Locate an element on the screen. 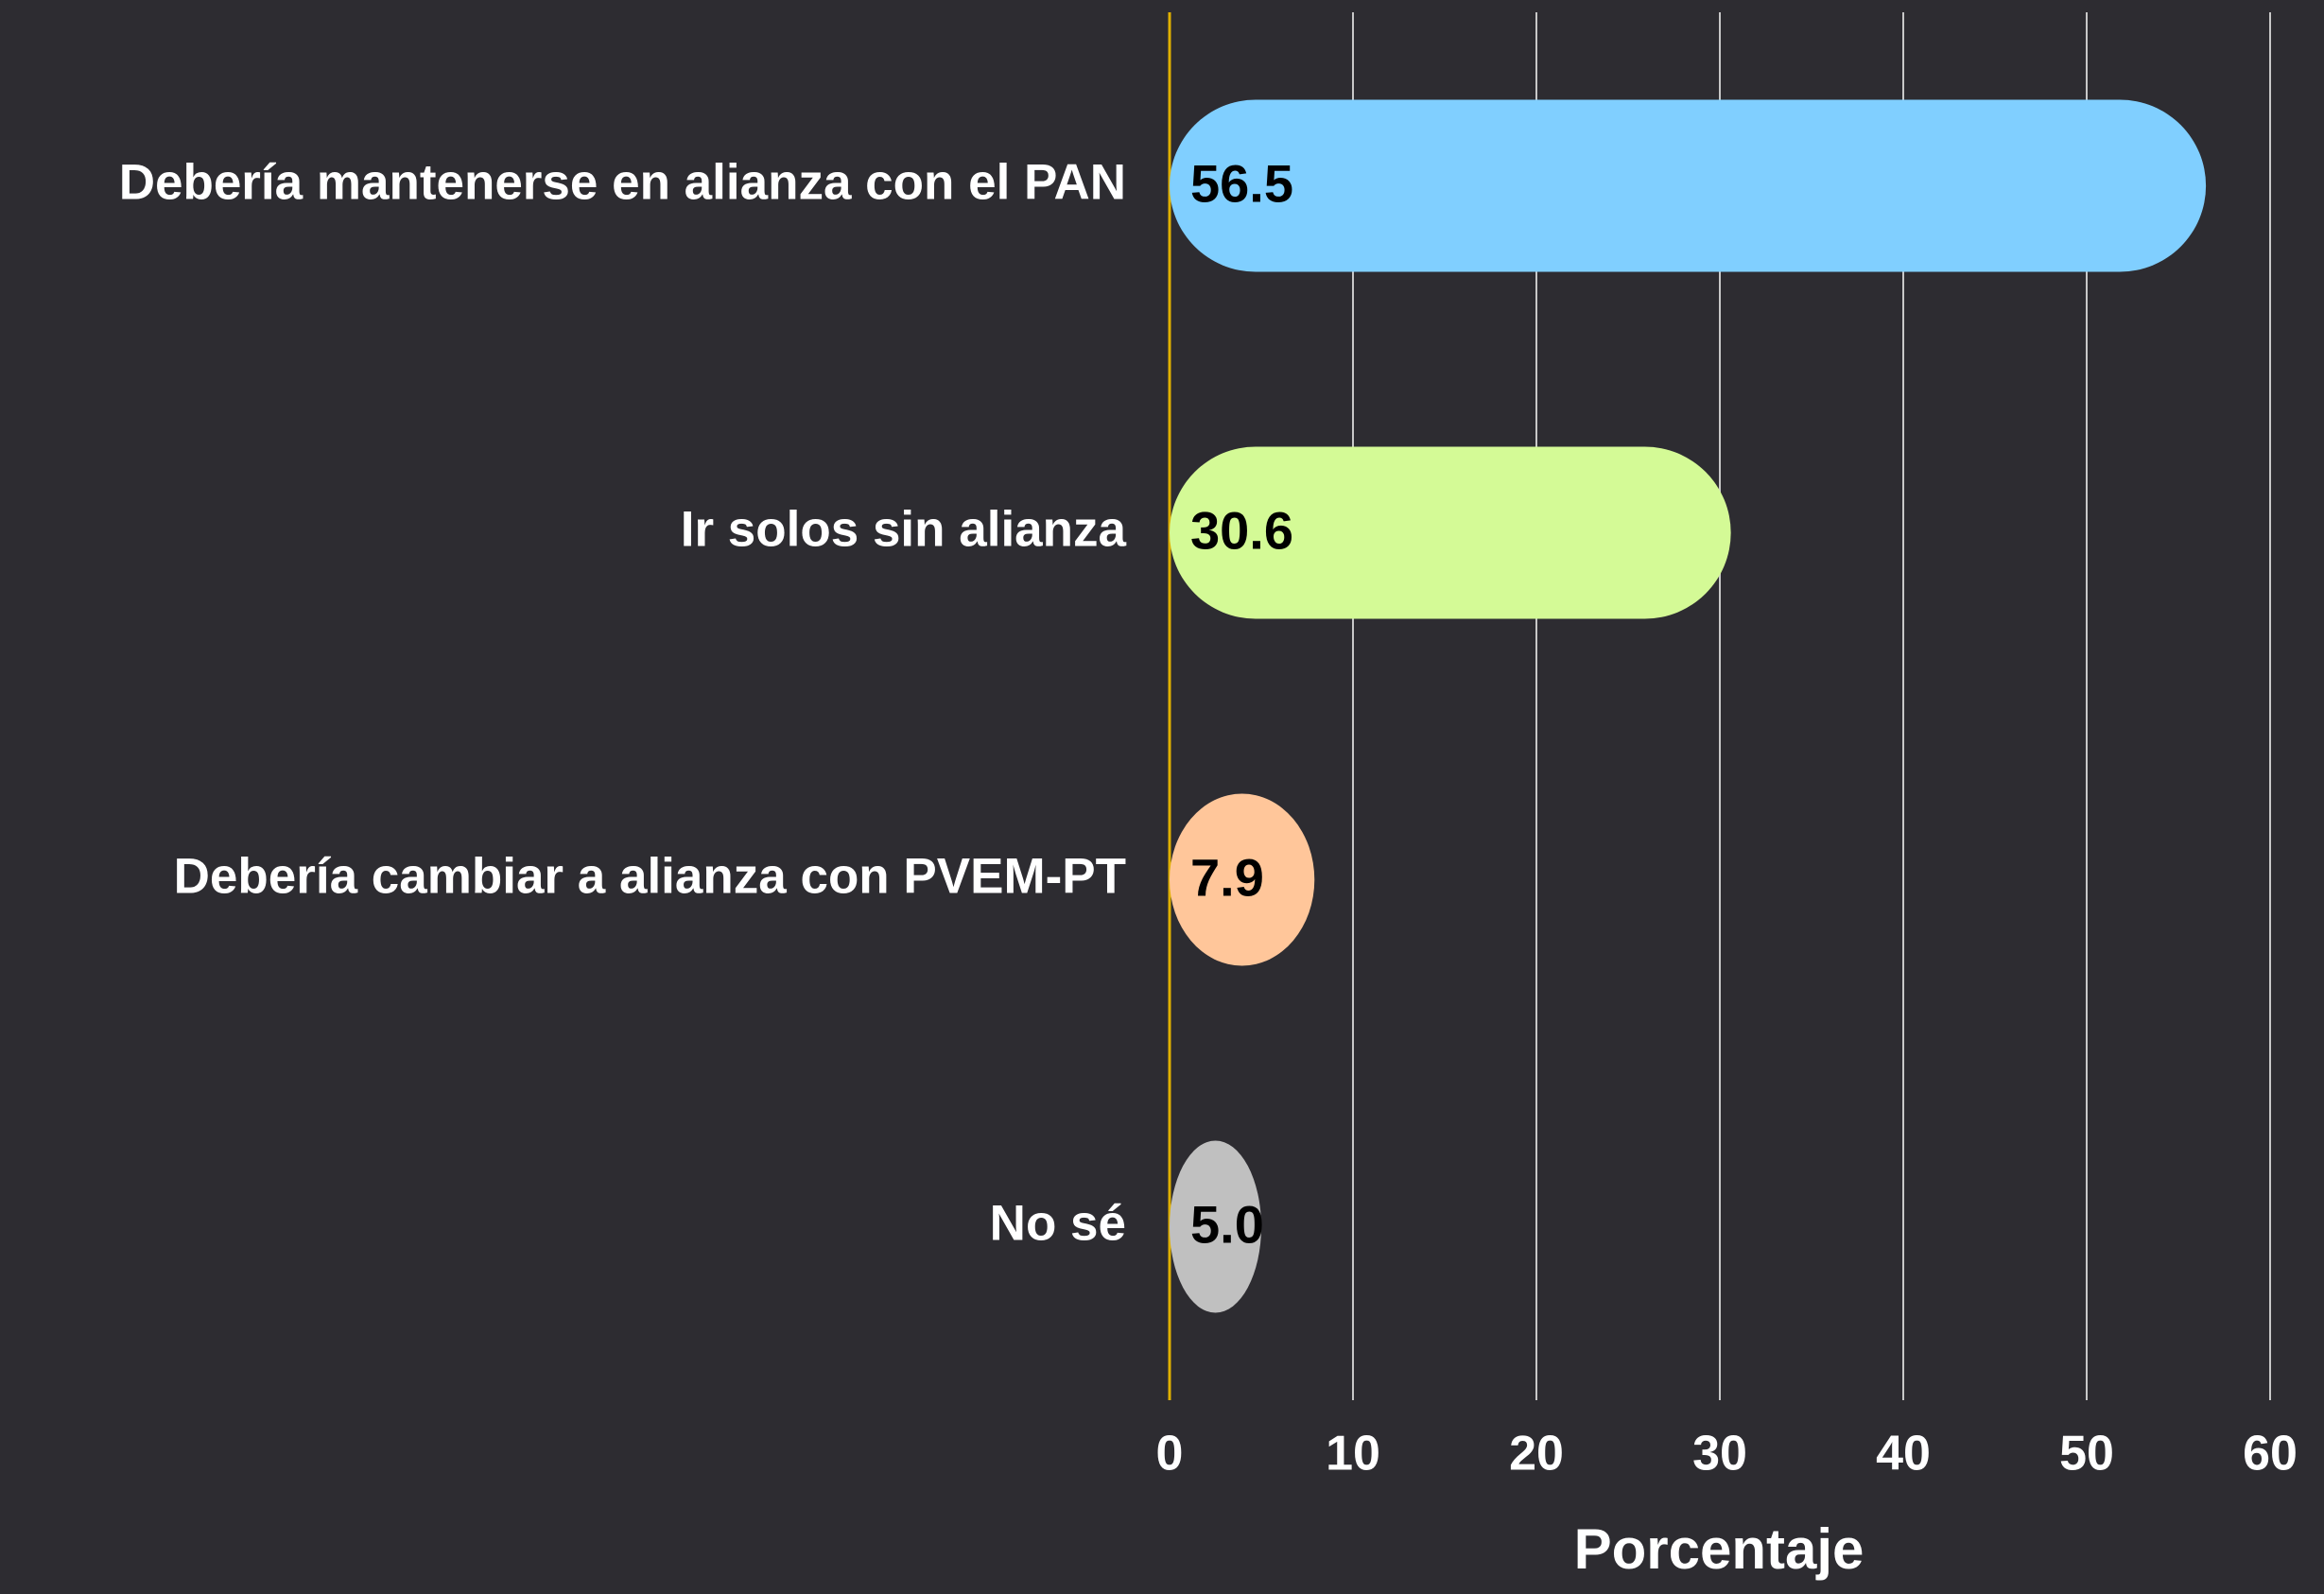 This screenshot has height=1594, width=2324. x-tick-label: 20 is located at coordinates (1536, 1454).